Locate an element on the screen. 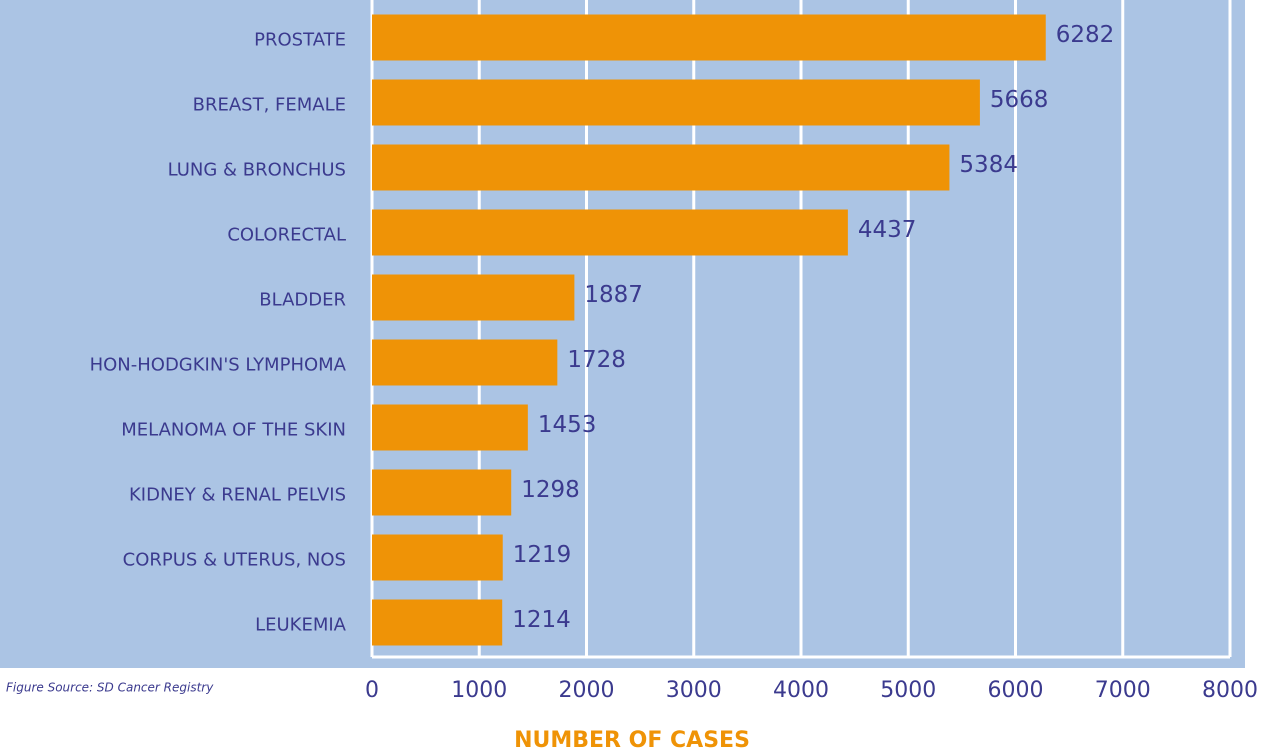 This screenshot has height=755, width=1263. x-tick-label: 0 is located at coordinates (372, 690).